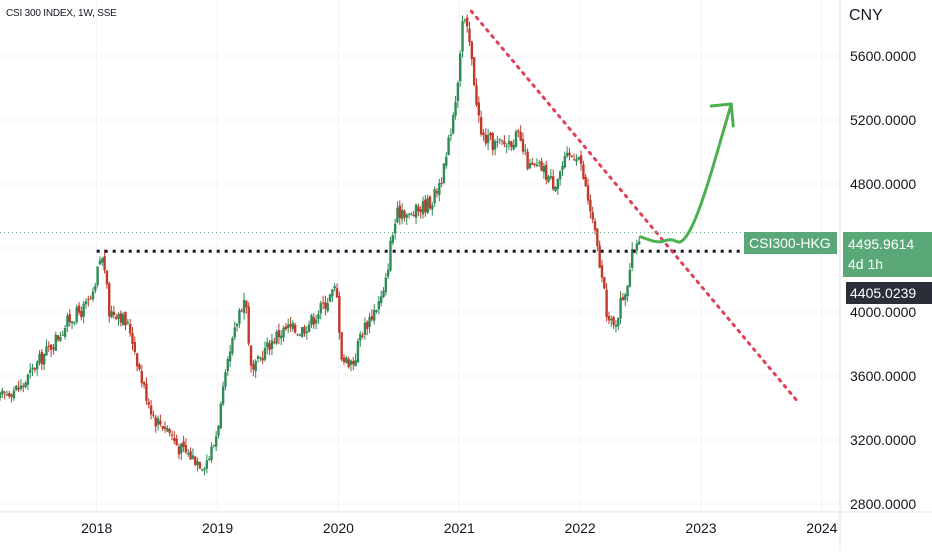 This screenshot has height=555, width=932. Describe the element at coordinates (883, 312) in the screenshot. I see `y-tick-label: 4000.0000` at that location.